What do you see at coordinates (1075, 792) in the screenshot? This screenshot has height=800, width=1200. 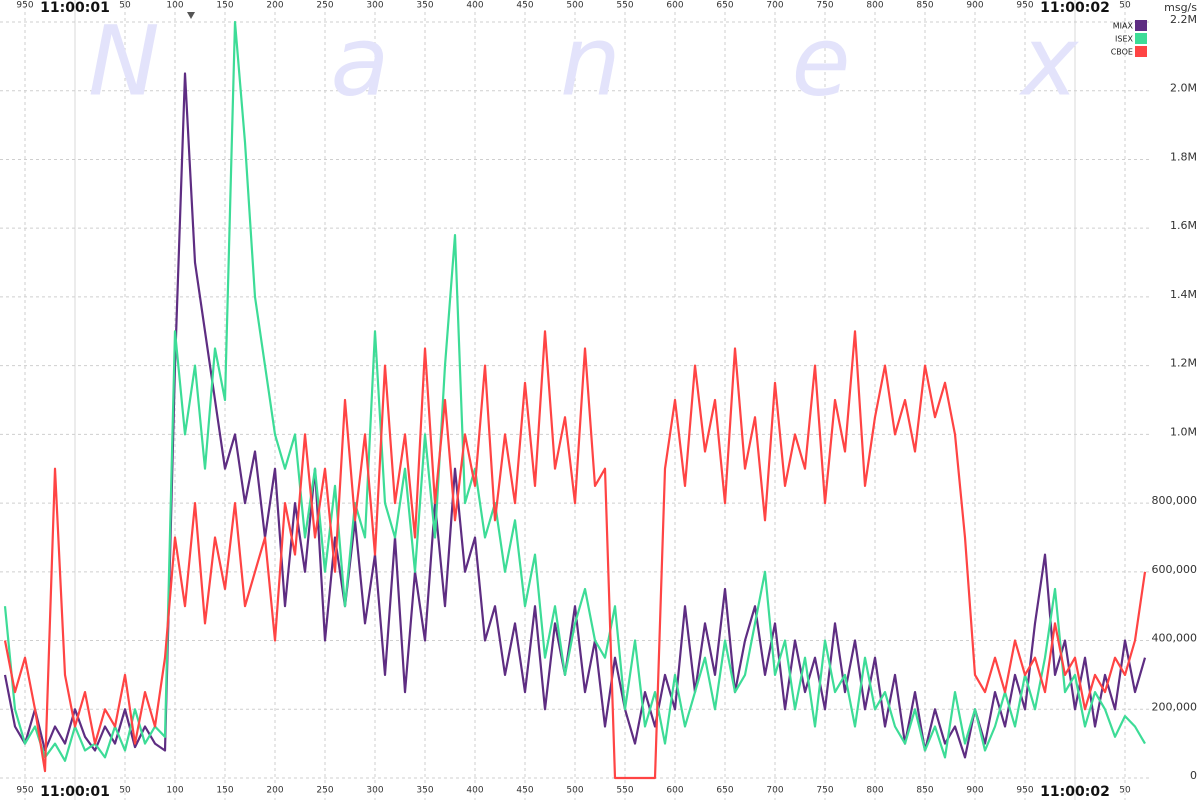 I see `x-tick-label-bottom: 11:00:02` at bounding box center [1075, 792].